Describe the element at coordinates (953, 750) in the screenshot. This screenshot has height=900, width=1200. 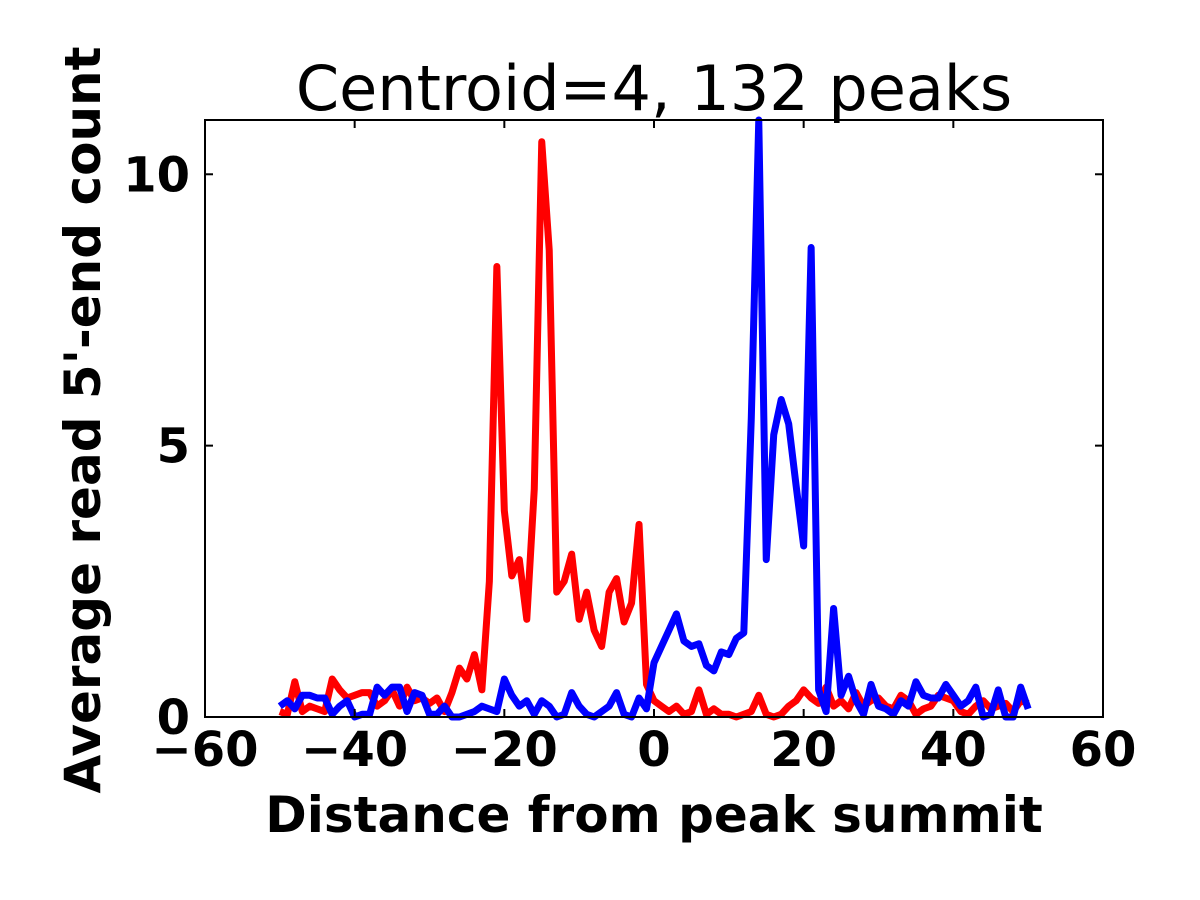
I see `x-tick-label: 40` at that location.